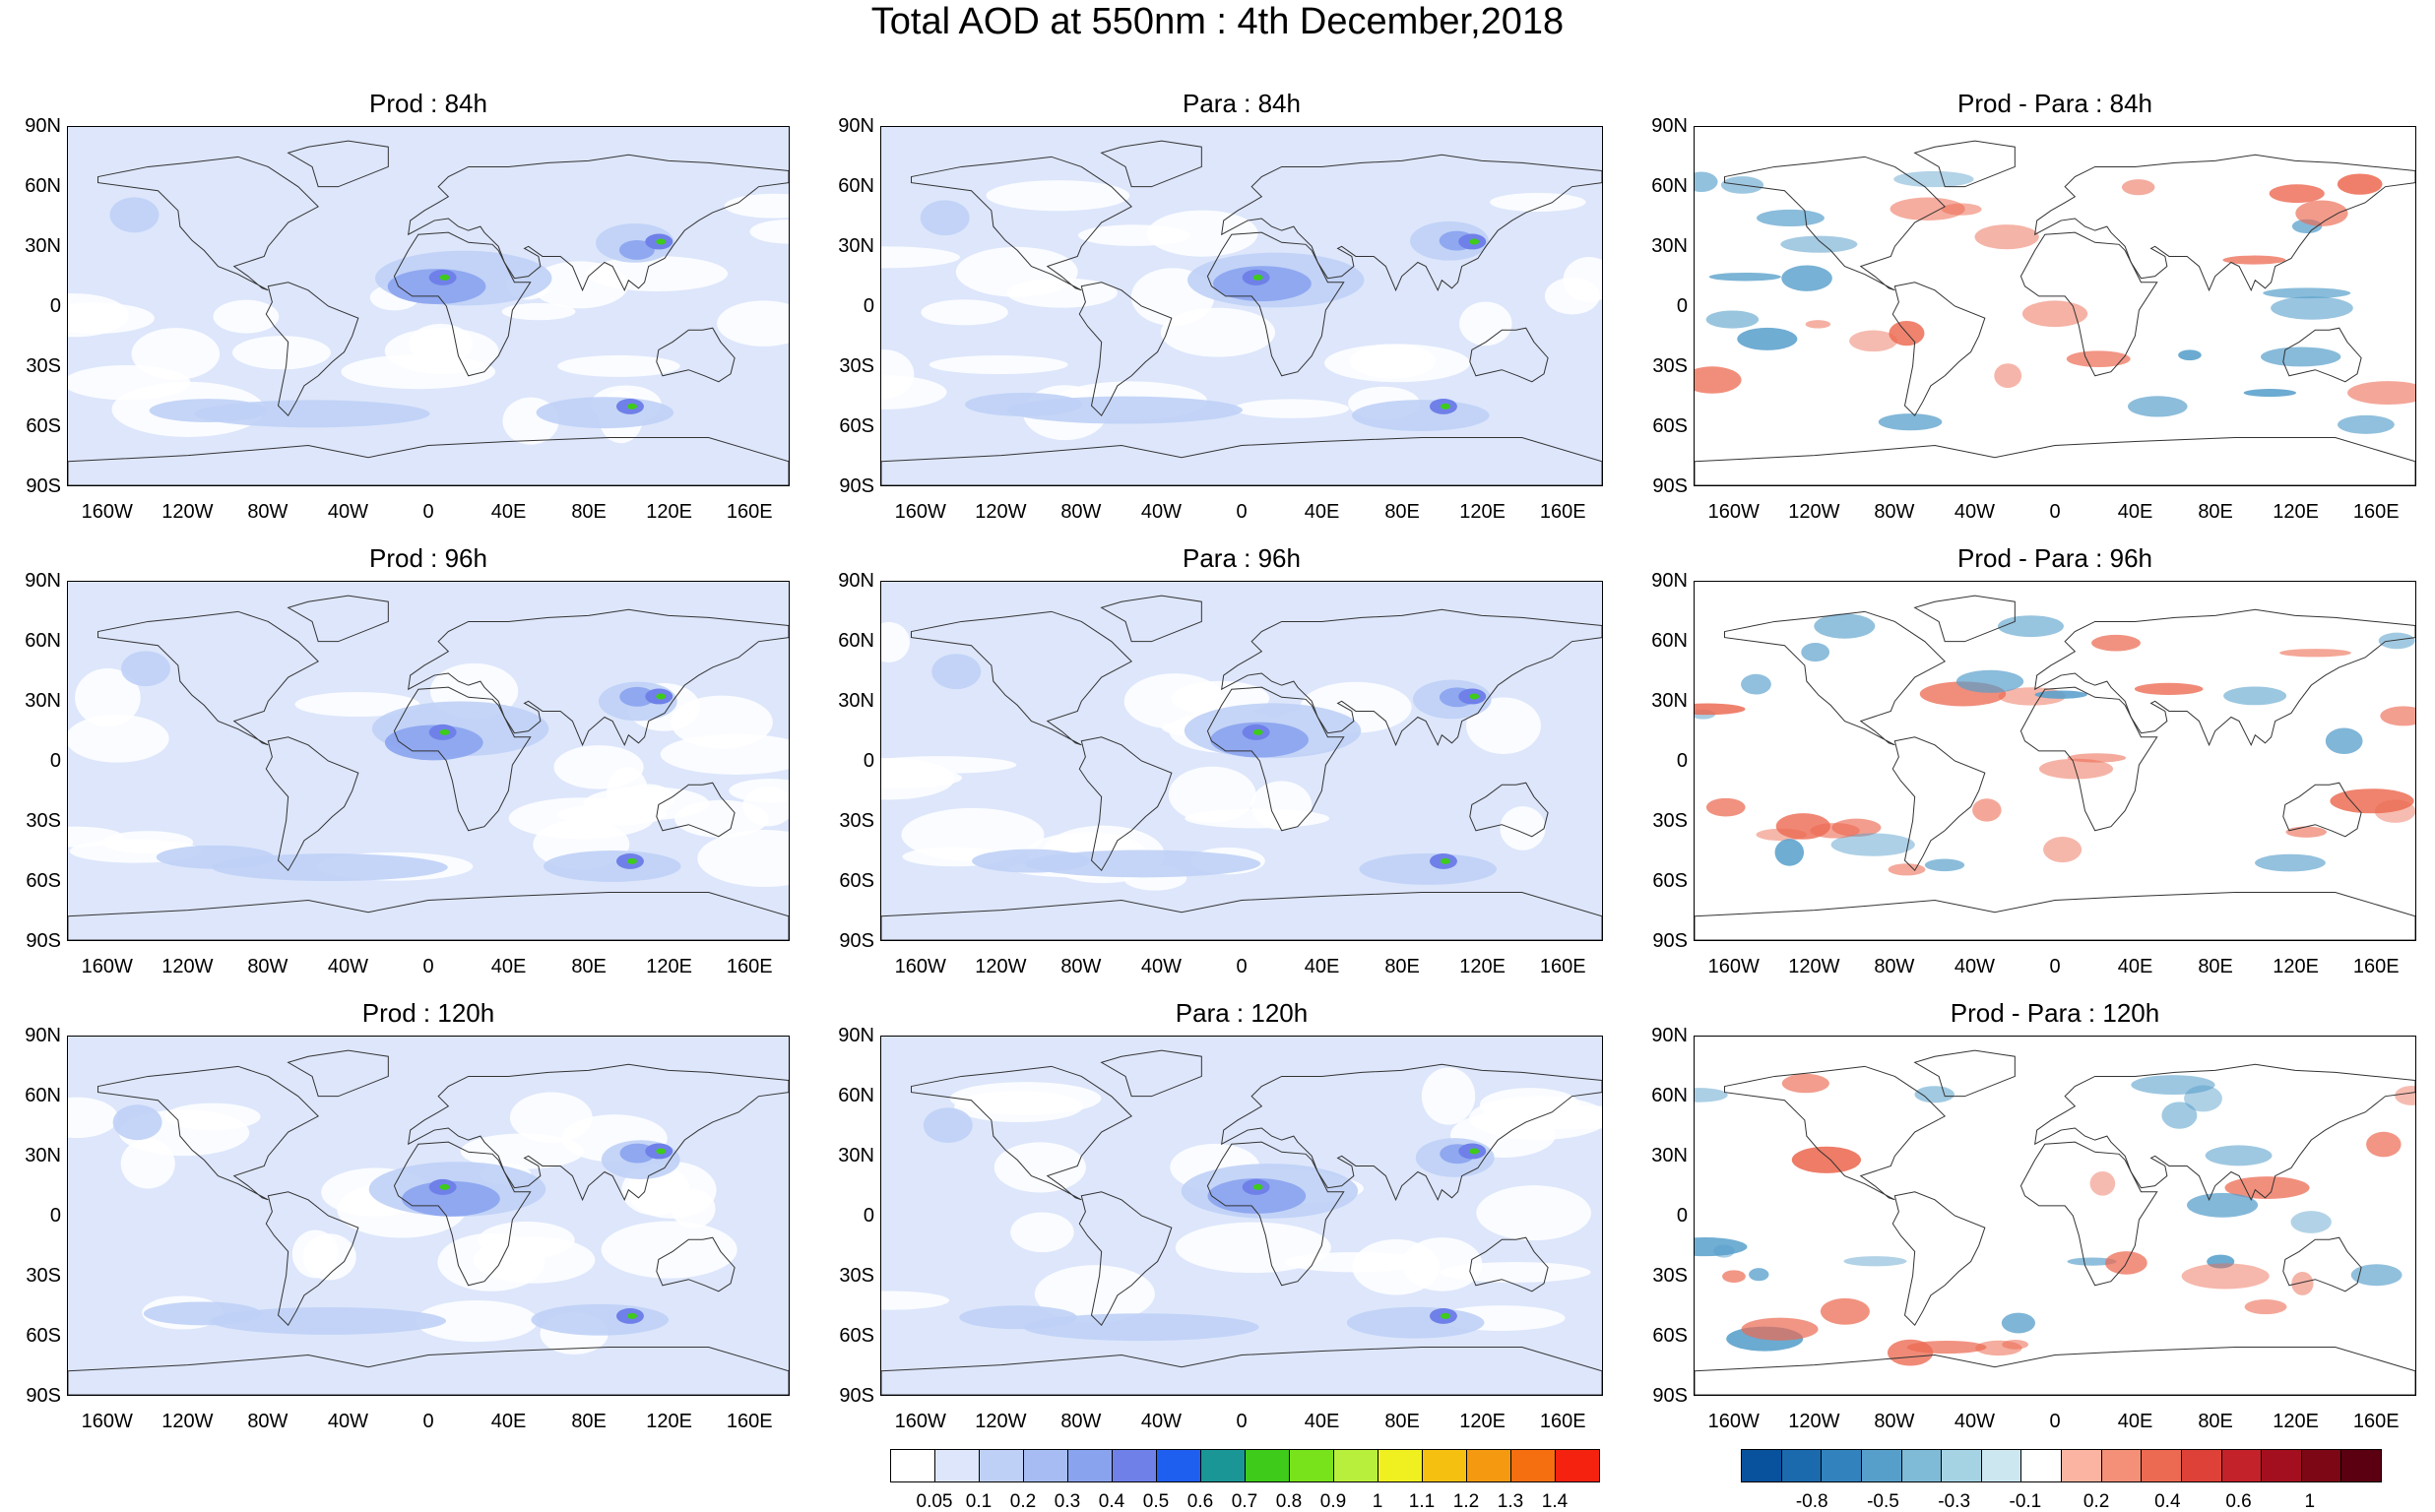 The image size is (2435, 1512). I want to click on panel-title: Prod : 120h, so click(428, 1013).